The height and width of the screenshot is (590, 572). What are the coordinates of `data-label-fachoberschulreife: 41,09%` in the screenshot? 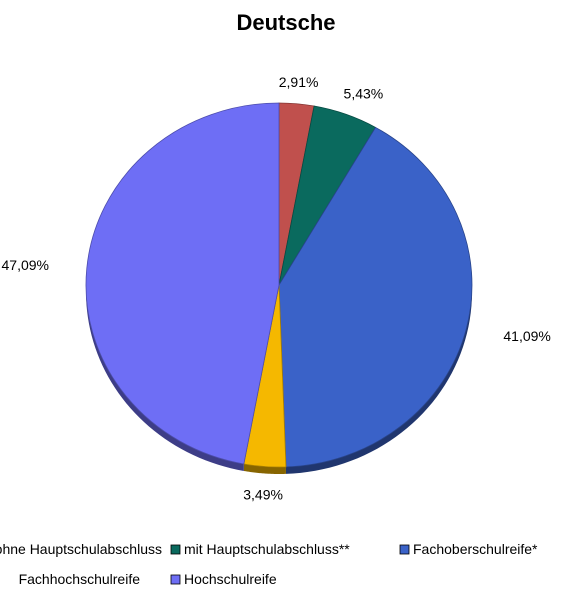 It's located at (526, 336).